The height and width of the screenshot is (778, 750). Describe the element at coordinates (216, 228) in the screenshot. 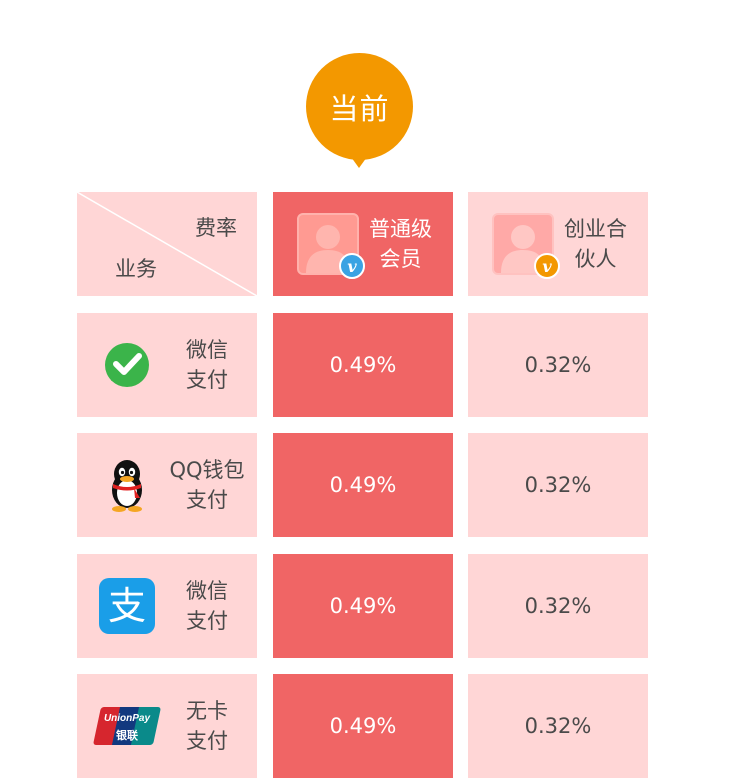

I see `rate-axis-label: 费率` at that location.